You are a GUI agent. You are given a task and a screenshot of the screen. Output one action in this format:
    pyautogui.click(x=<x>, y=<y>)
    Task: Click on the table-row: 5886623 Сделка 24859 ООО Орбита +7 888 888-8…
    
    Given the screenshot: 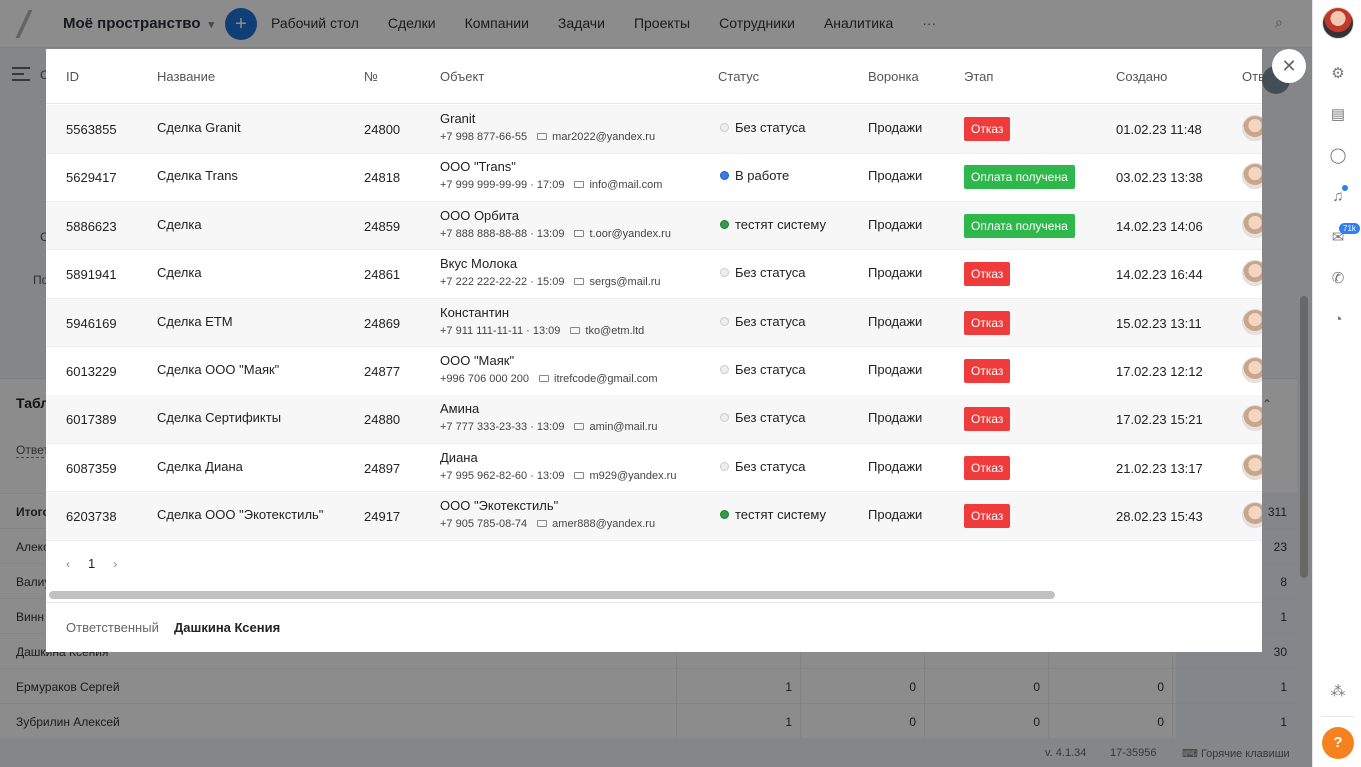 What is the action you would take?
    pyautogui.click(x=654, y=226)
    